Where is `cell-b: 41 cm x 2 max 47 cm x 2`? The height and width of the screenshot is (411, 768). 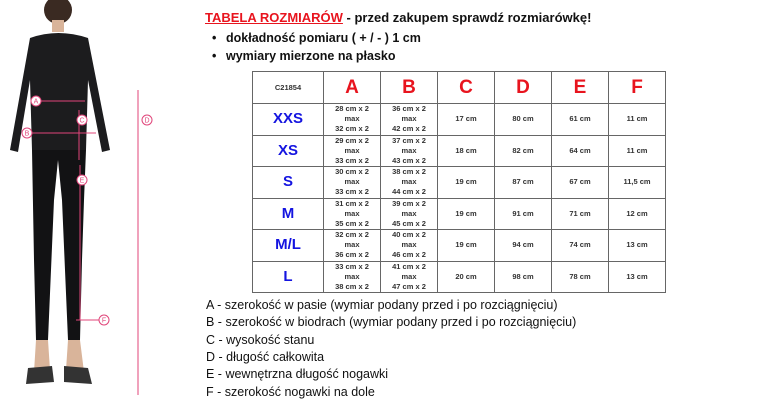
cell-b: 41 cm x 2 max 47 cm x 2 is located at coordinates (409, 276).